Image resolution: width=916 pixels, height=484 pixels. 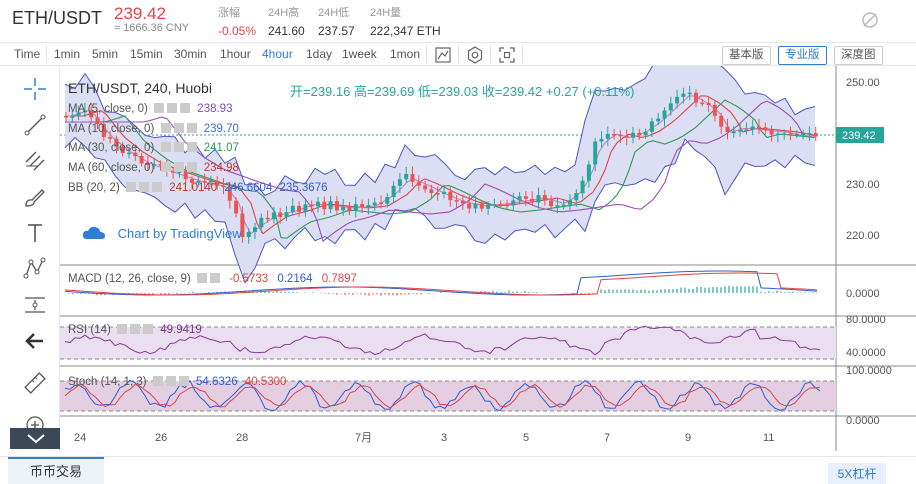 What do you see at coordinates (153, 129) in the screenshot?
I see `legend-ma10: MA (10, close, 0) 239.70` at bounding box center [153, 129].